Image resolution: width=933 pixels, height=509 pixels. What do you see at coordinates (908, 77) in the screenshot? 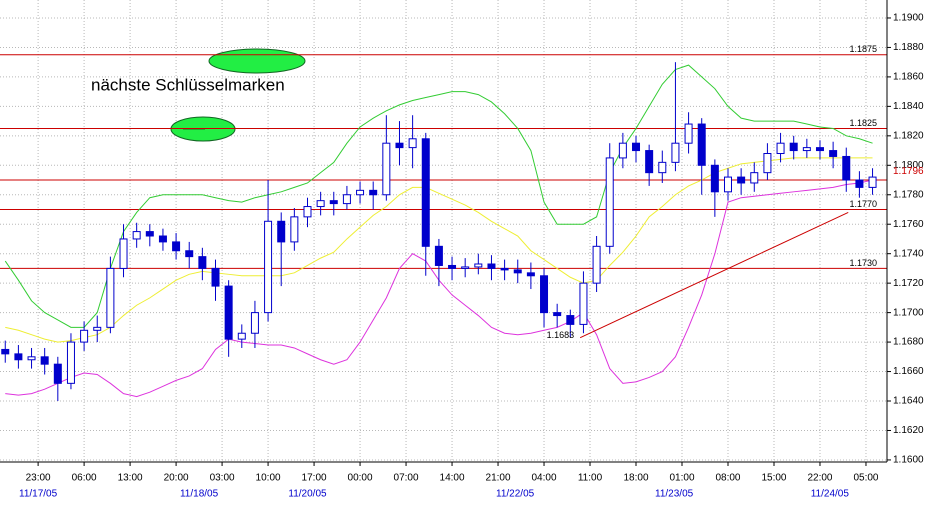
I see `y-tick-label: 1.1860` at bounding box center [908, 77].